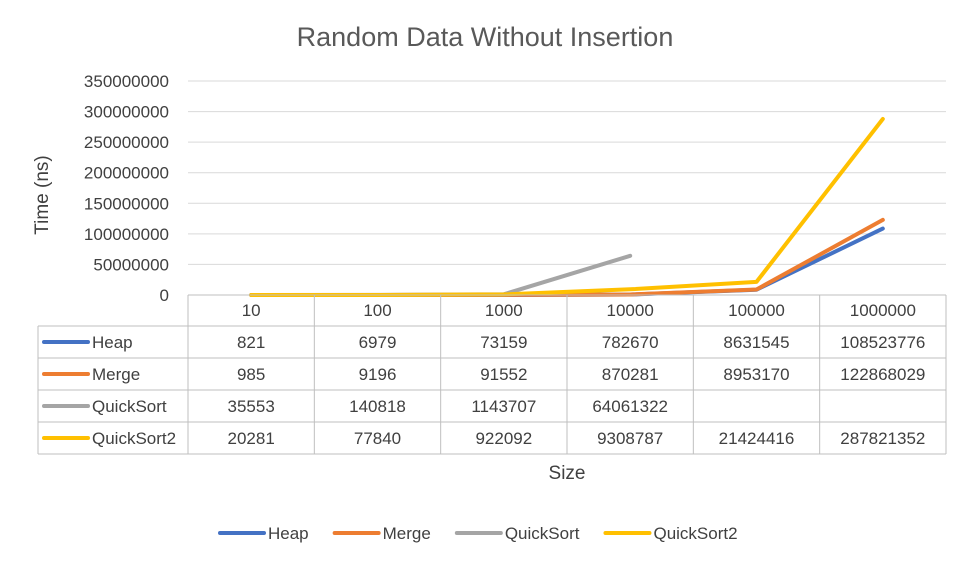 Image resolution: width=972 pixels, height=563 pixels. Describe the element at coordinates (503, 342) in the screenshot. I see `table-cell-value: 73159` at that location.